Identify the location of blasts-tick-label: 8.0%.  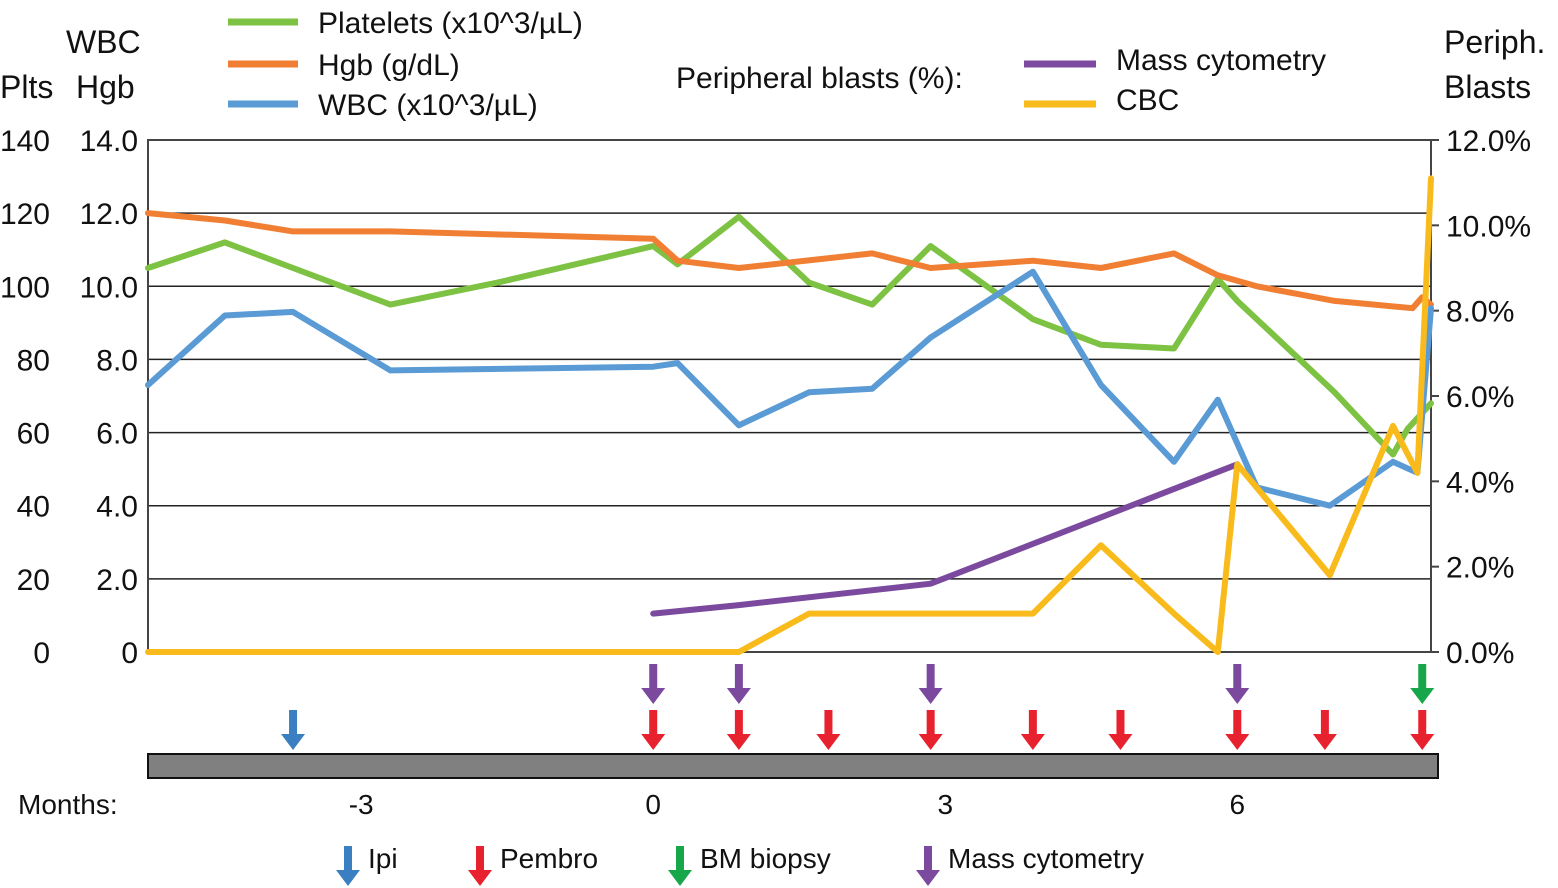
(1480, 312).